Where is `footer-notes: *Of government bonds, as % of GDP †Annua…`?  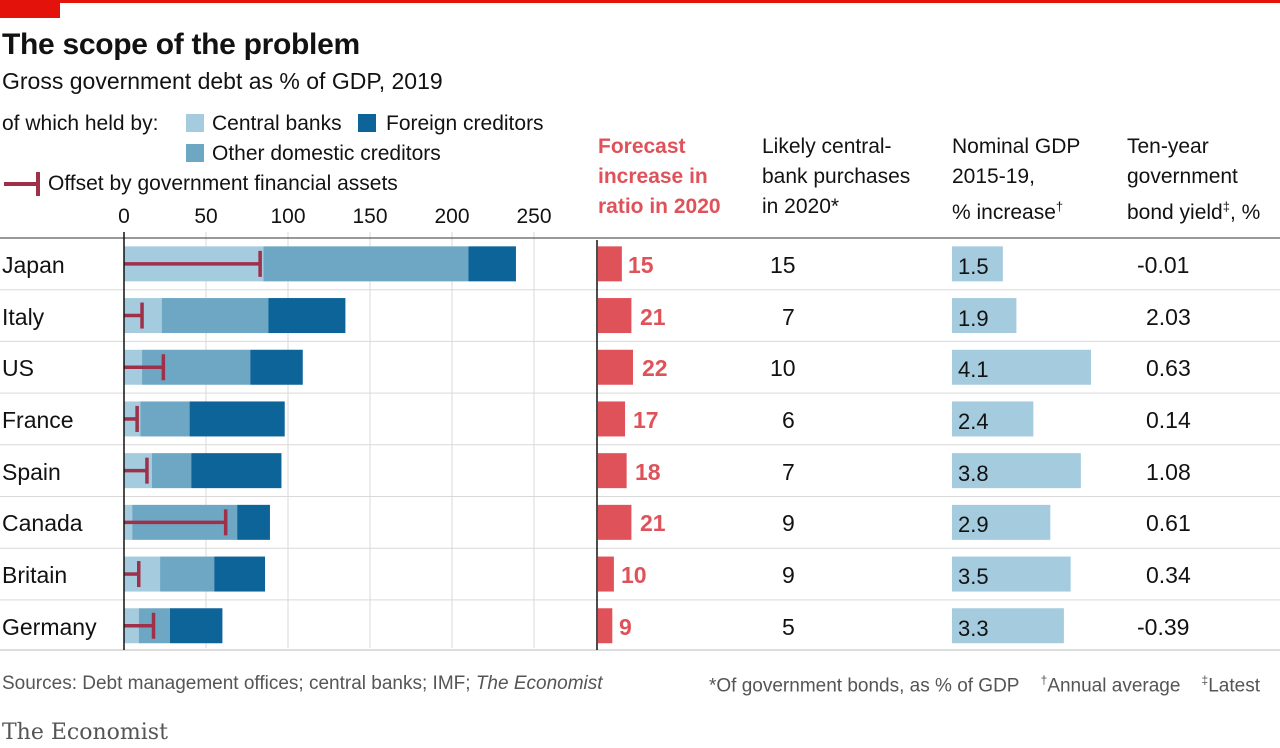
footer-notes: *Of government bonds, as % of GDP †Annua… is located at coordinates (984, 685).